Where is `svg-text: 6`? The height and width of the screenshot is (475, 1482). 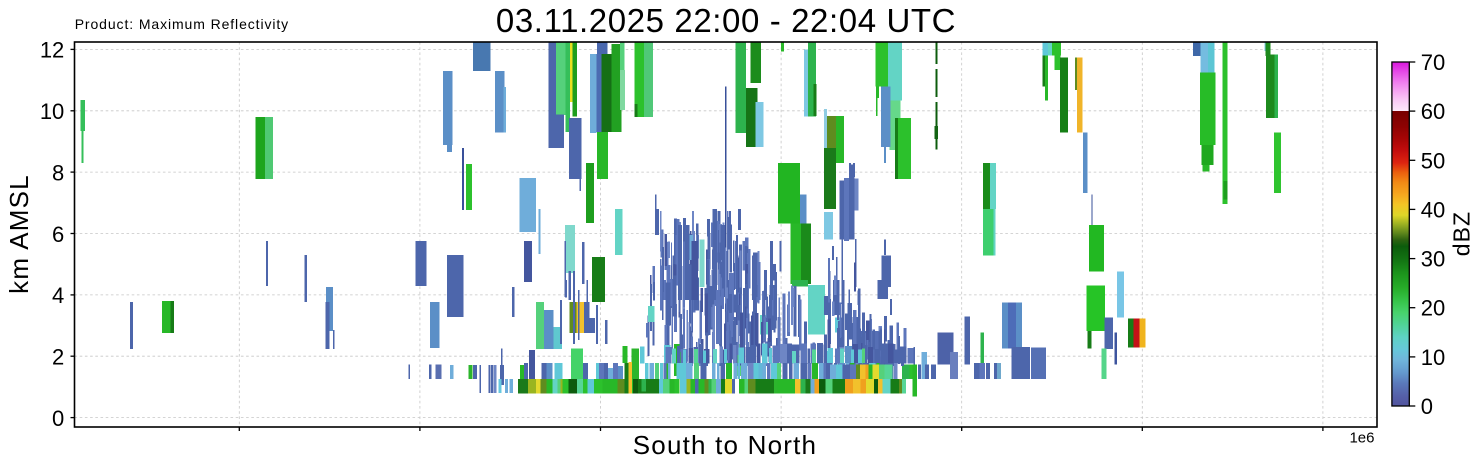 svg-text: 6 is located at coordinates (58, 234).